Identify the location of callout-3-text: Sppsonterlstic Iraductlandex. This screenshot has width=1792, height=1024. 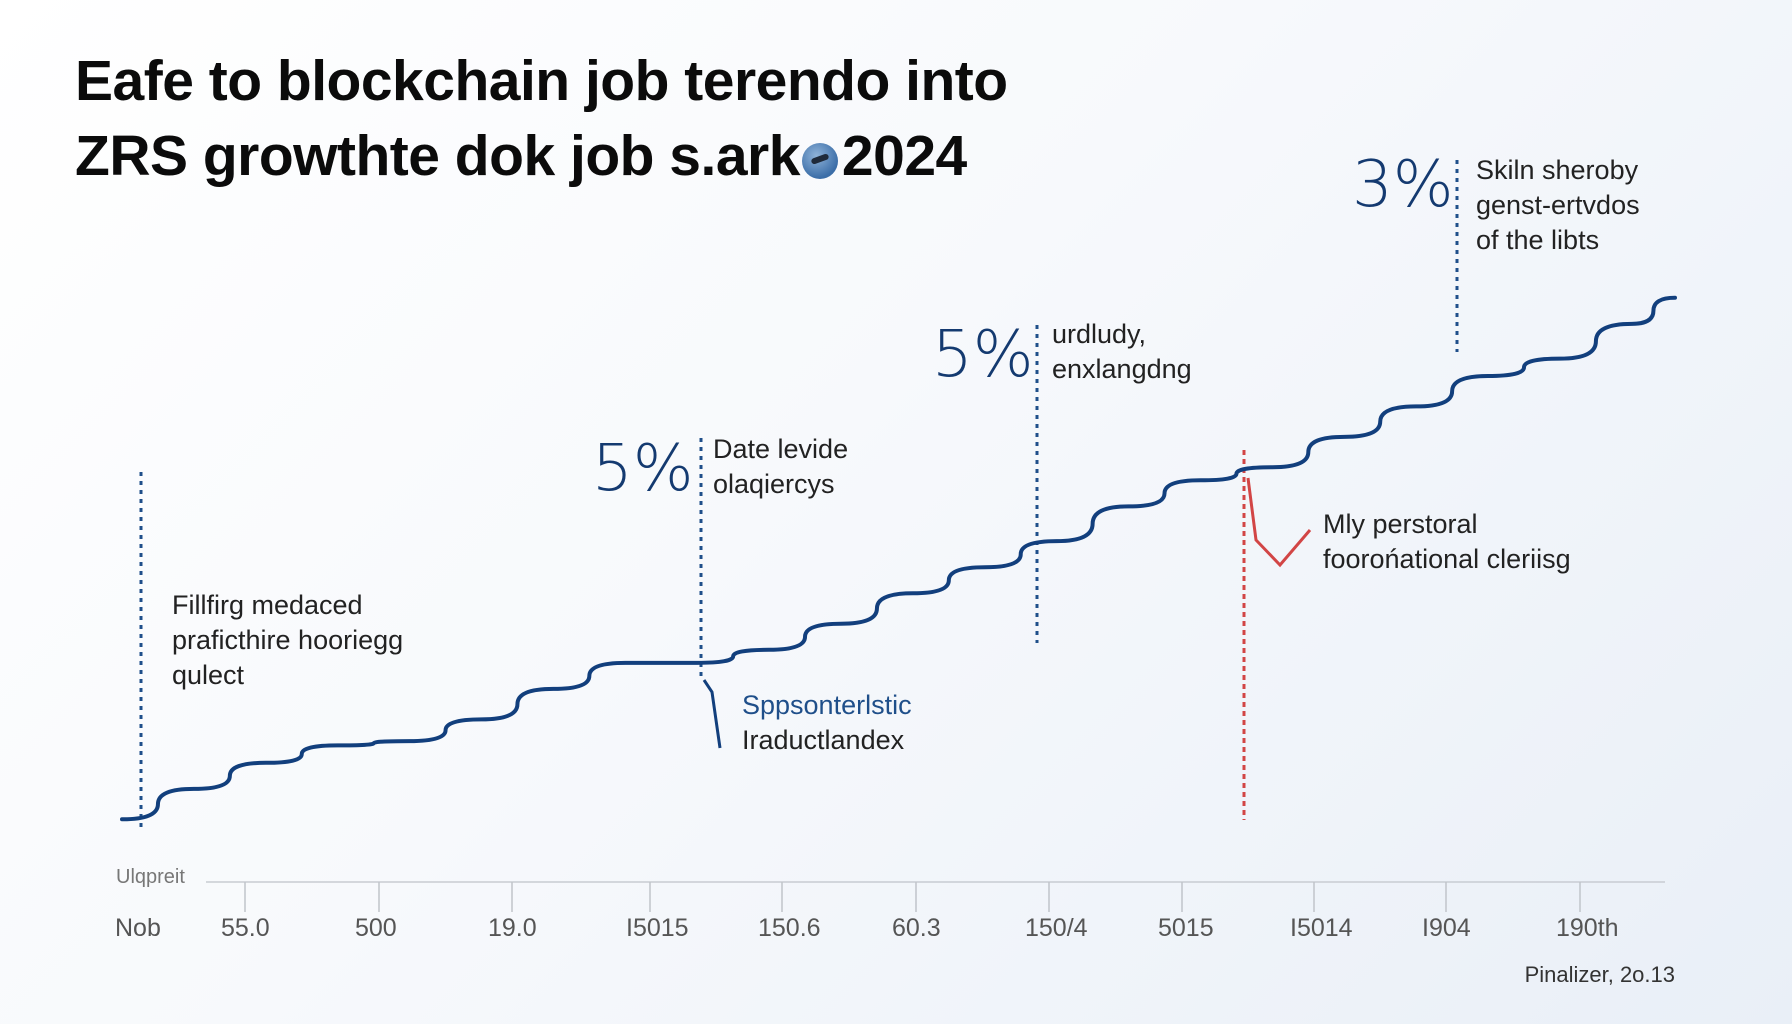
(827, 723).